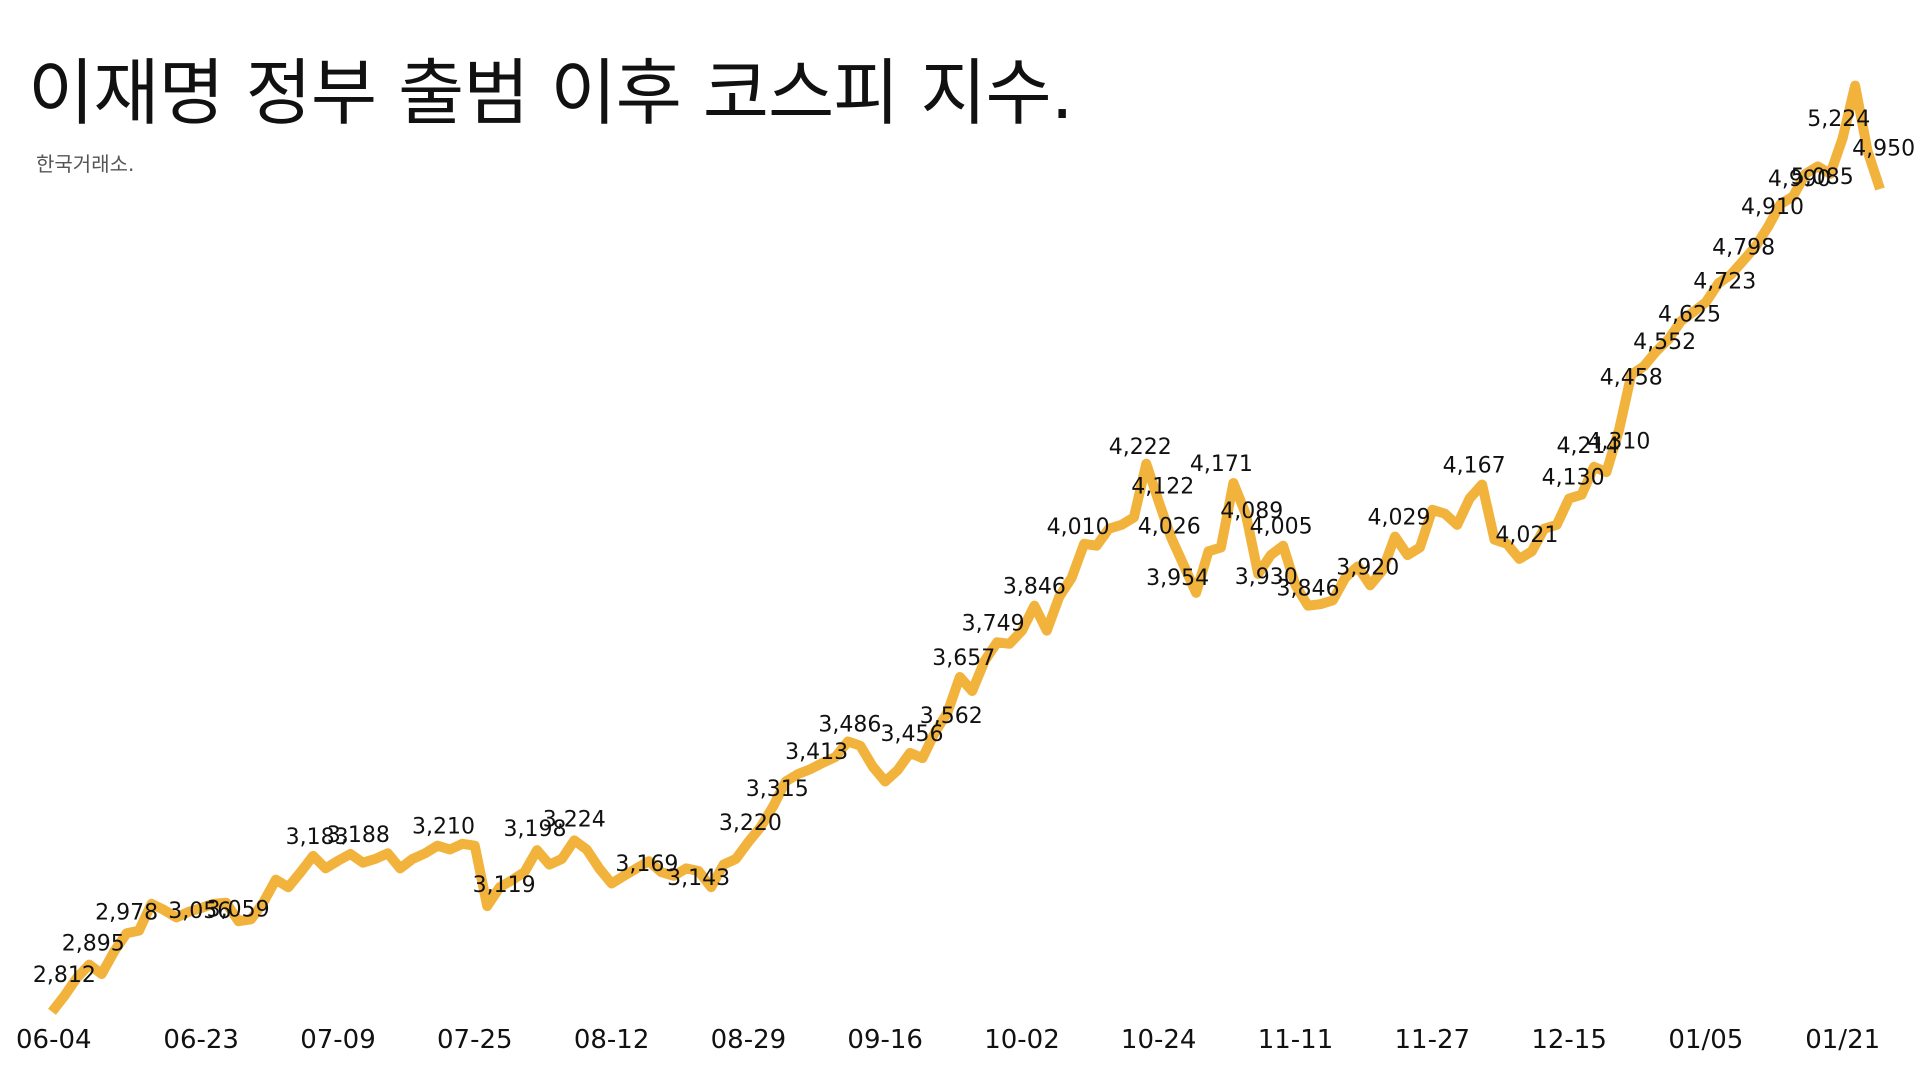  Describe the element at coordinates (1221, 464) in the screenshot. I see `data-label: 4,171` at that location.